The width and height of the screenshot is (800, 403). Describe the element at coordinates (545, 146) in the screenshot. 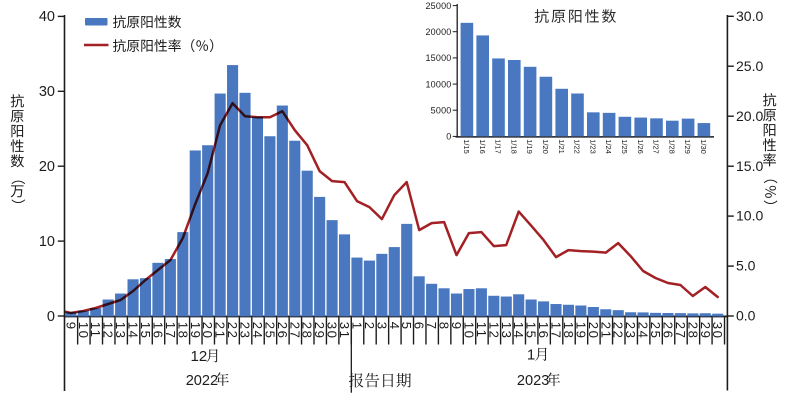

I see `svg-text: 1/20` at that location.